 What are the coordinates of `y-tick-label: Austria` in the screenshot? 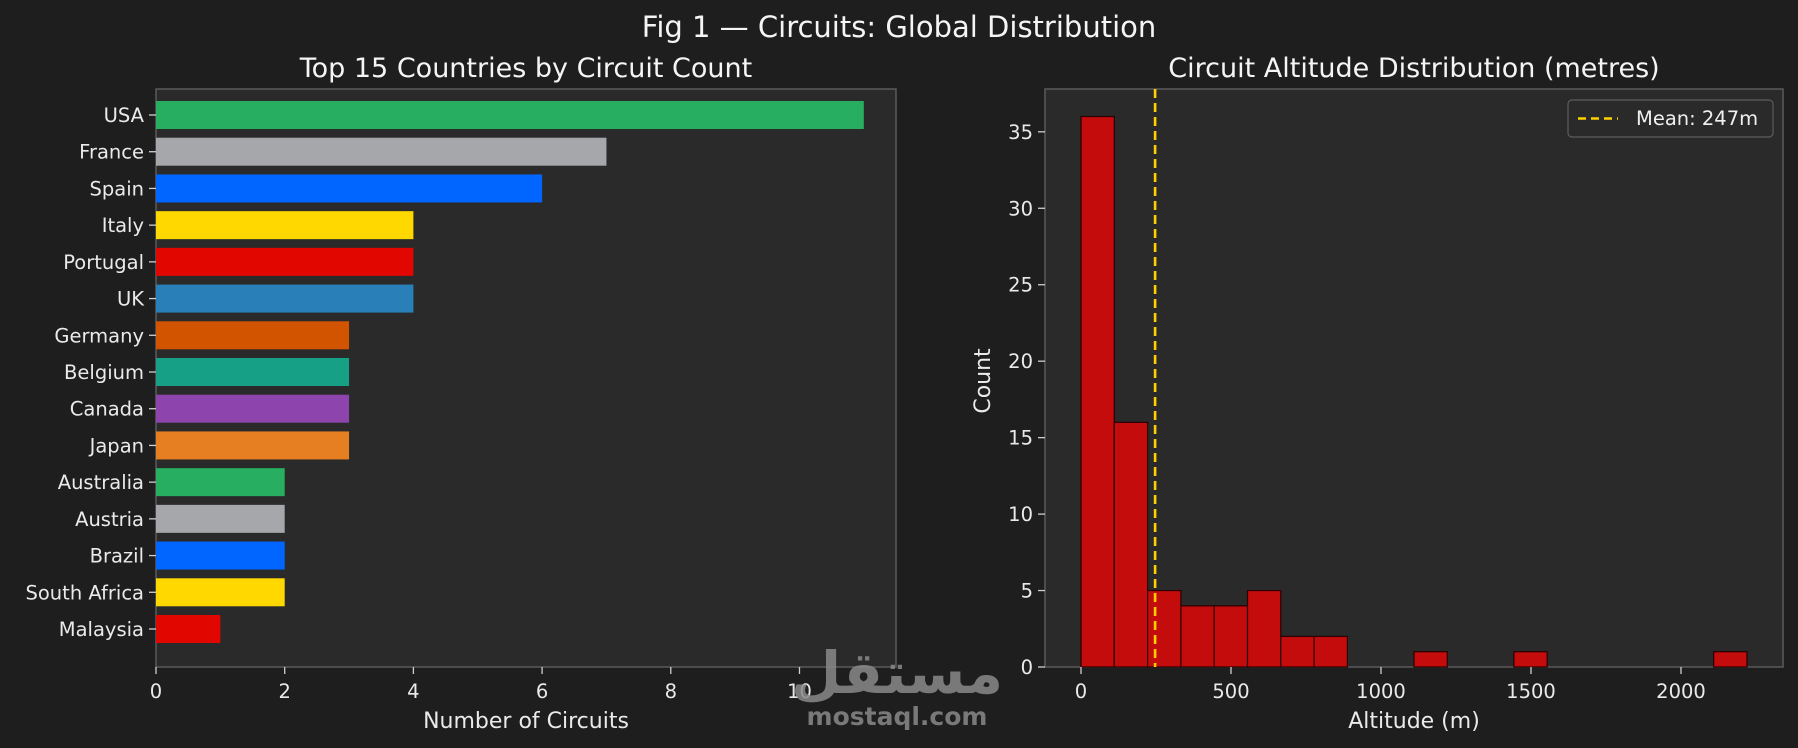 It's located at (109, 519).